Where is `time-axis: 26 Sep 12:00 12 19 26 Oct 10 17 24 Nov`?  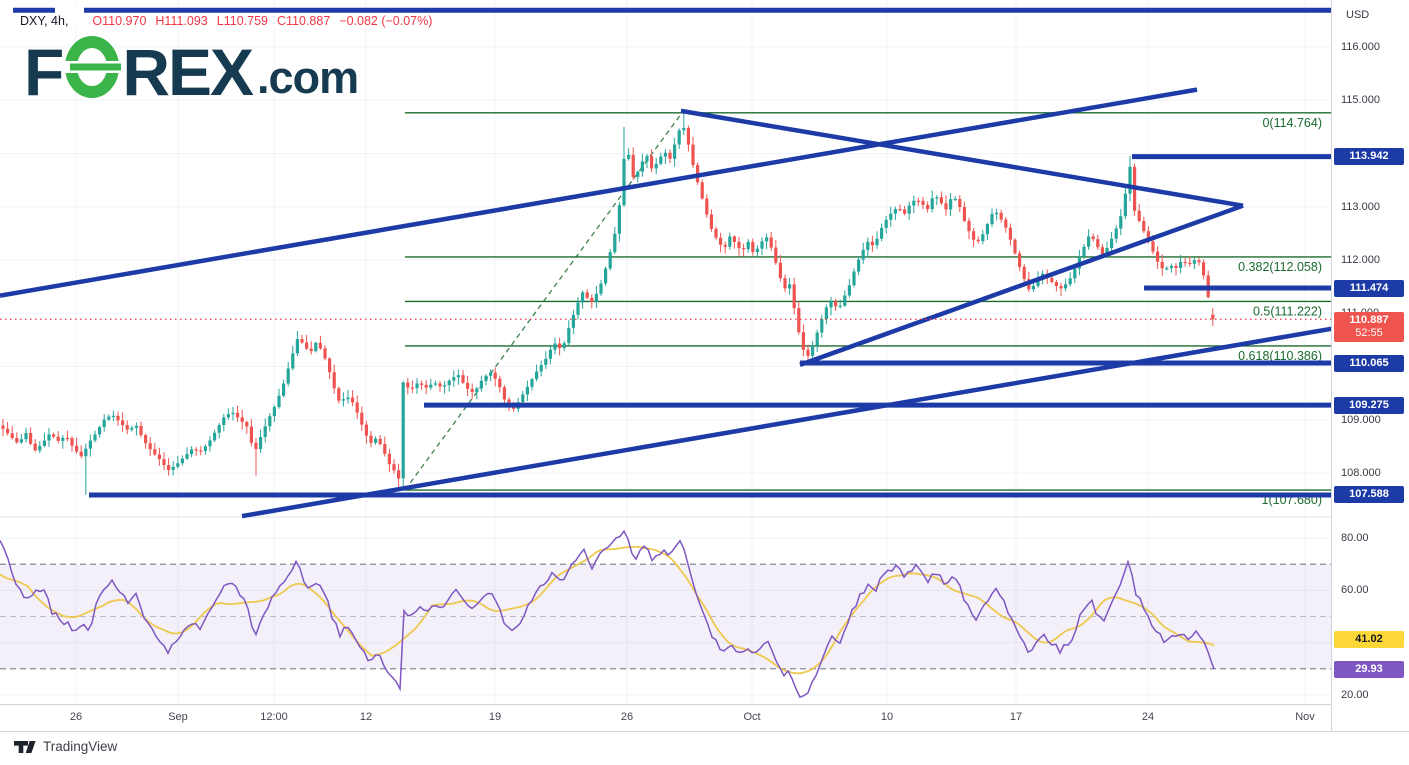
time-axis: 26 Sep 12:00 12 19 26 Oct 10 17 24 Nov is located at coordinates (665, 718).